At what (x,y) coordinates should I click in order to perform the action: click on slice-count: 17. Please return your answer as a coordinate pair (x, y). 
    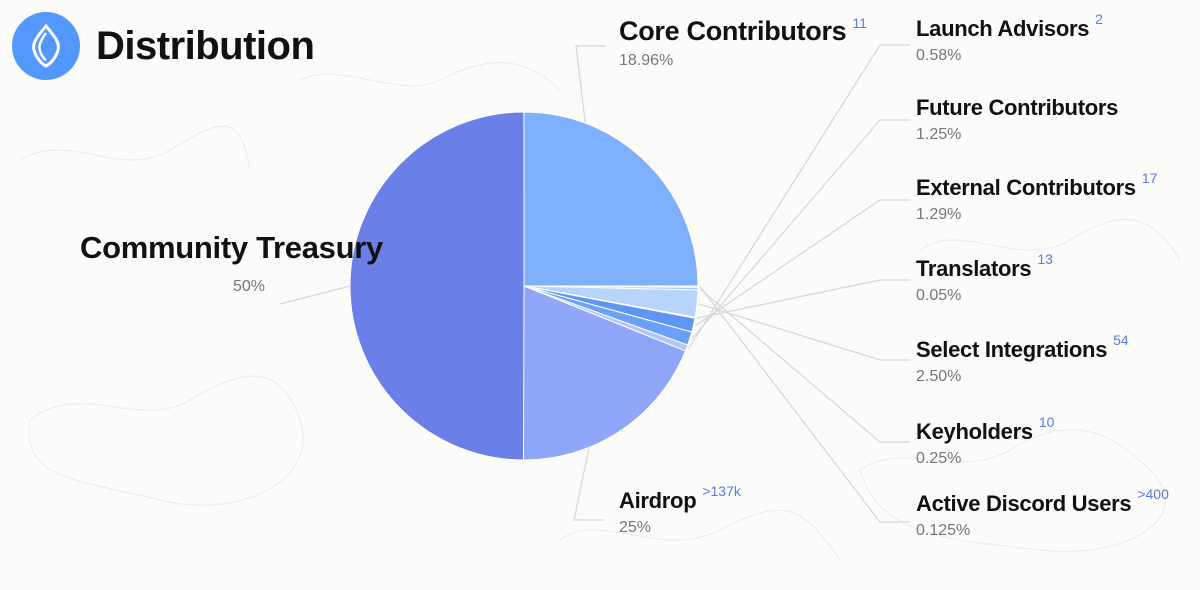
    Looking at the image, I should click on (1149, 178).